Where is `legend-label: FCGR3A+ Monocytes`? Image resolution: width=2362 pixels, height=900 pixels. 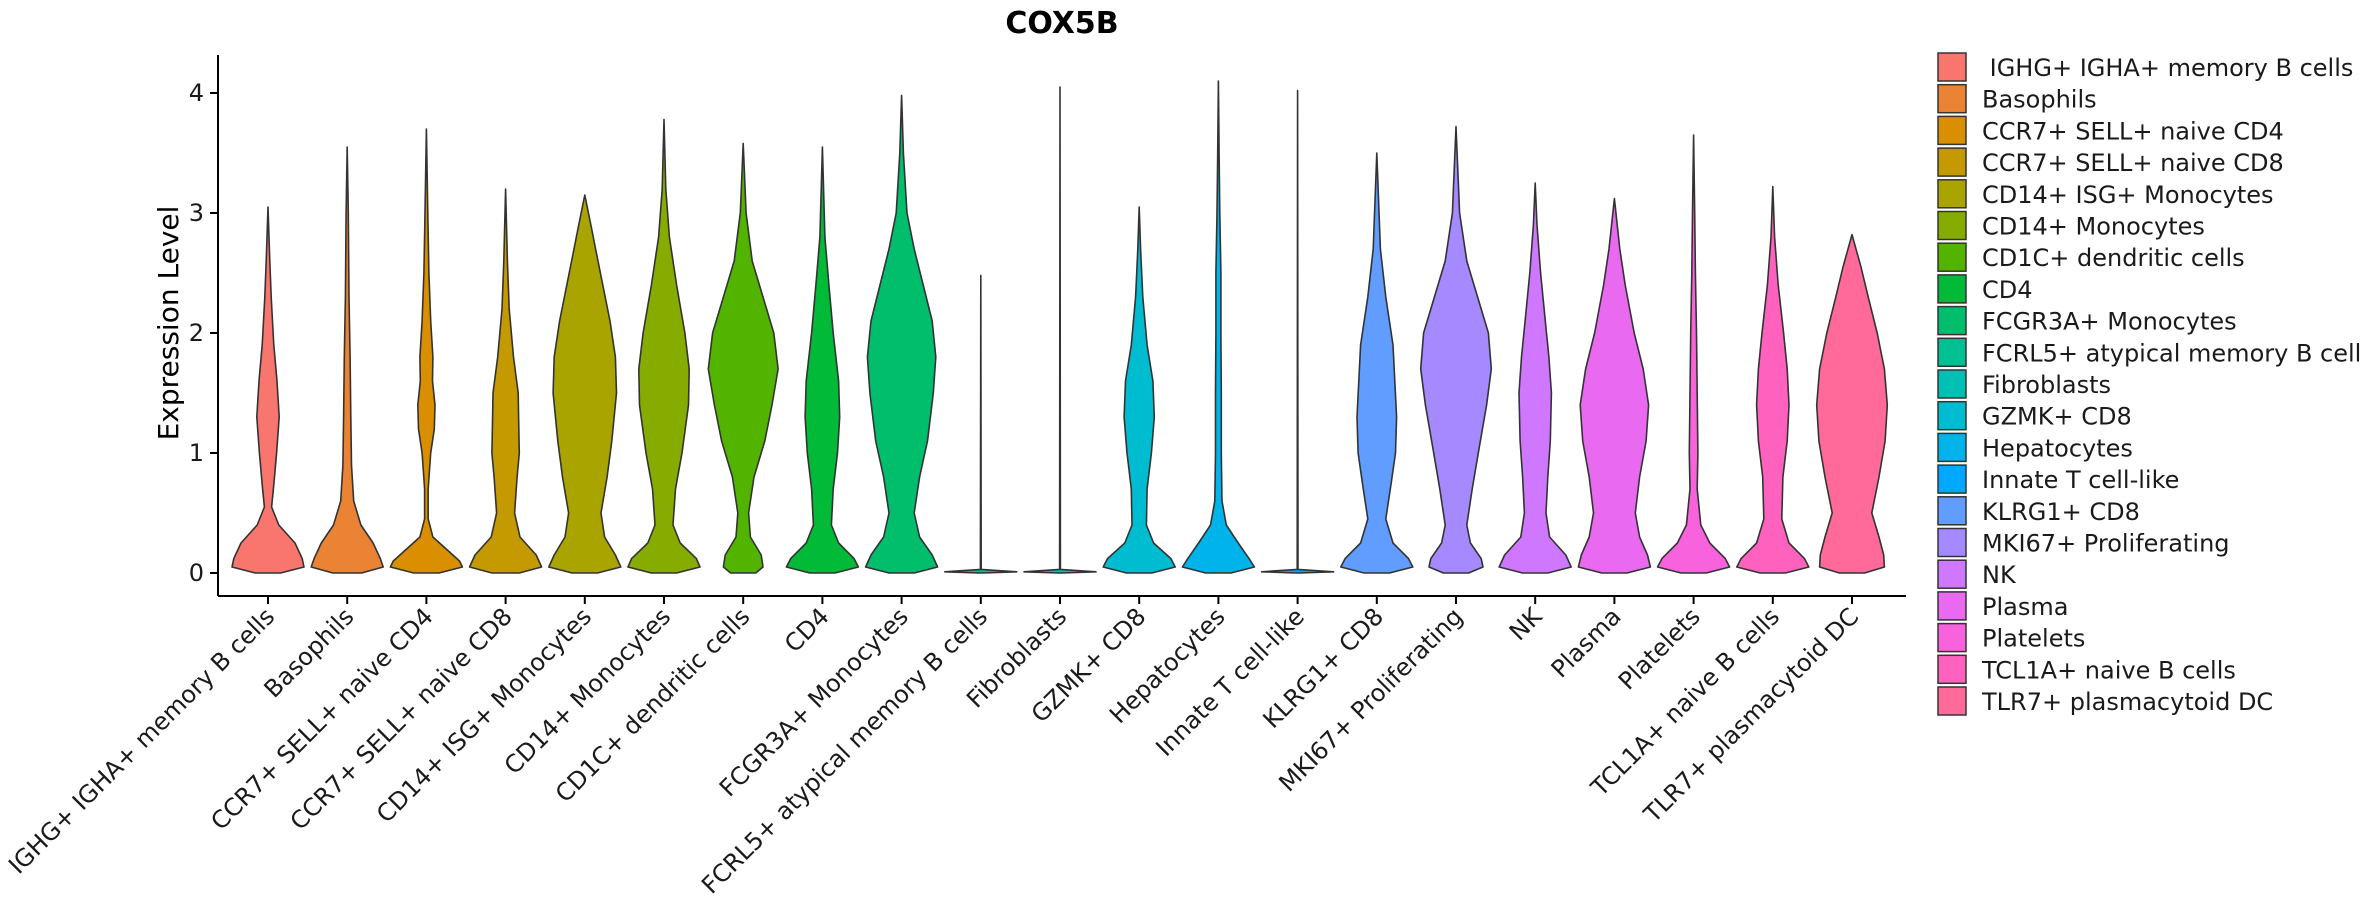 legend-label: FCGR3A+ Monocytes is located at coordinates (2109, 322).